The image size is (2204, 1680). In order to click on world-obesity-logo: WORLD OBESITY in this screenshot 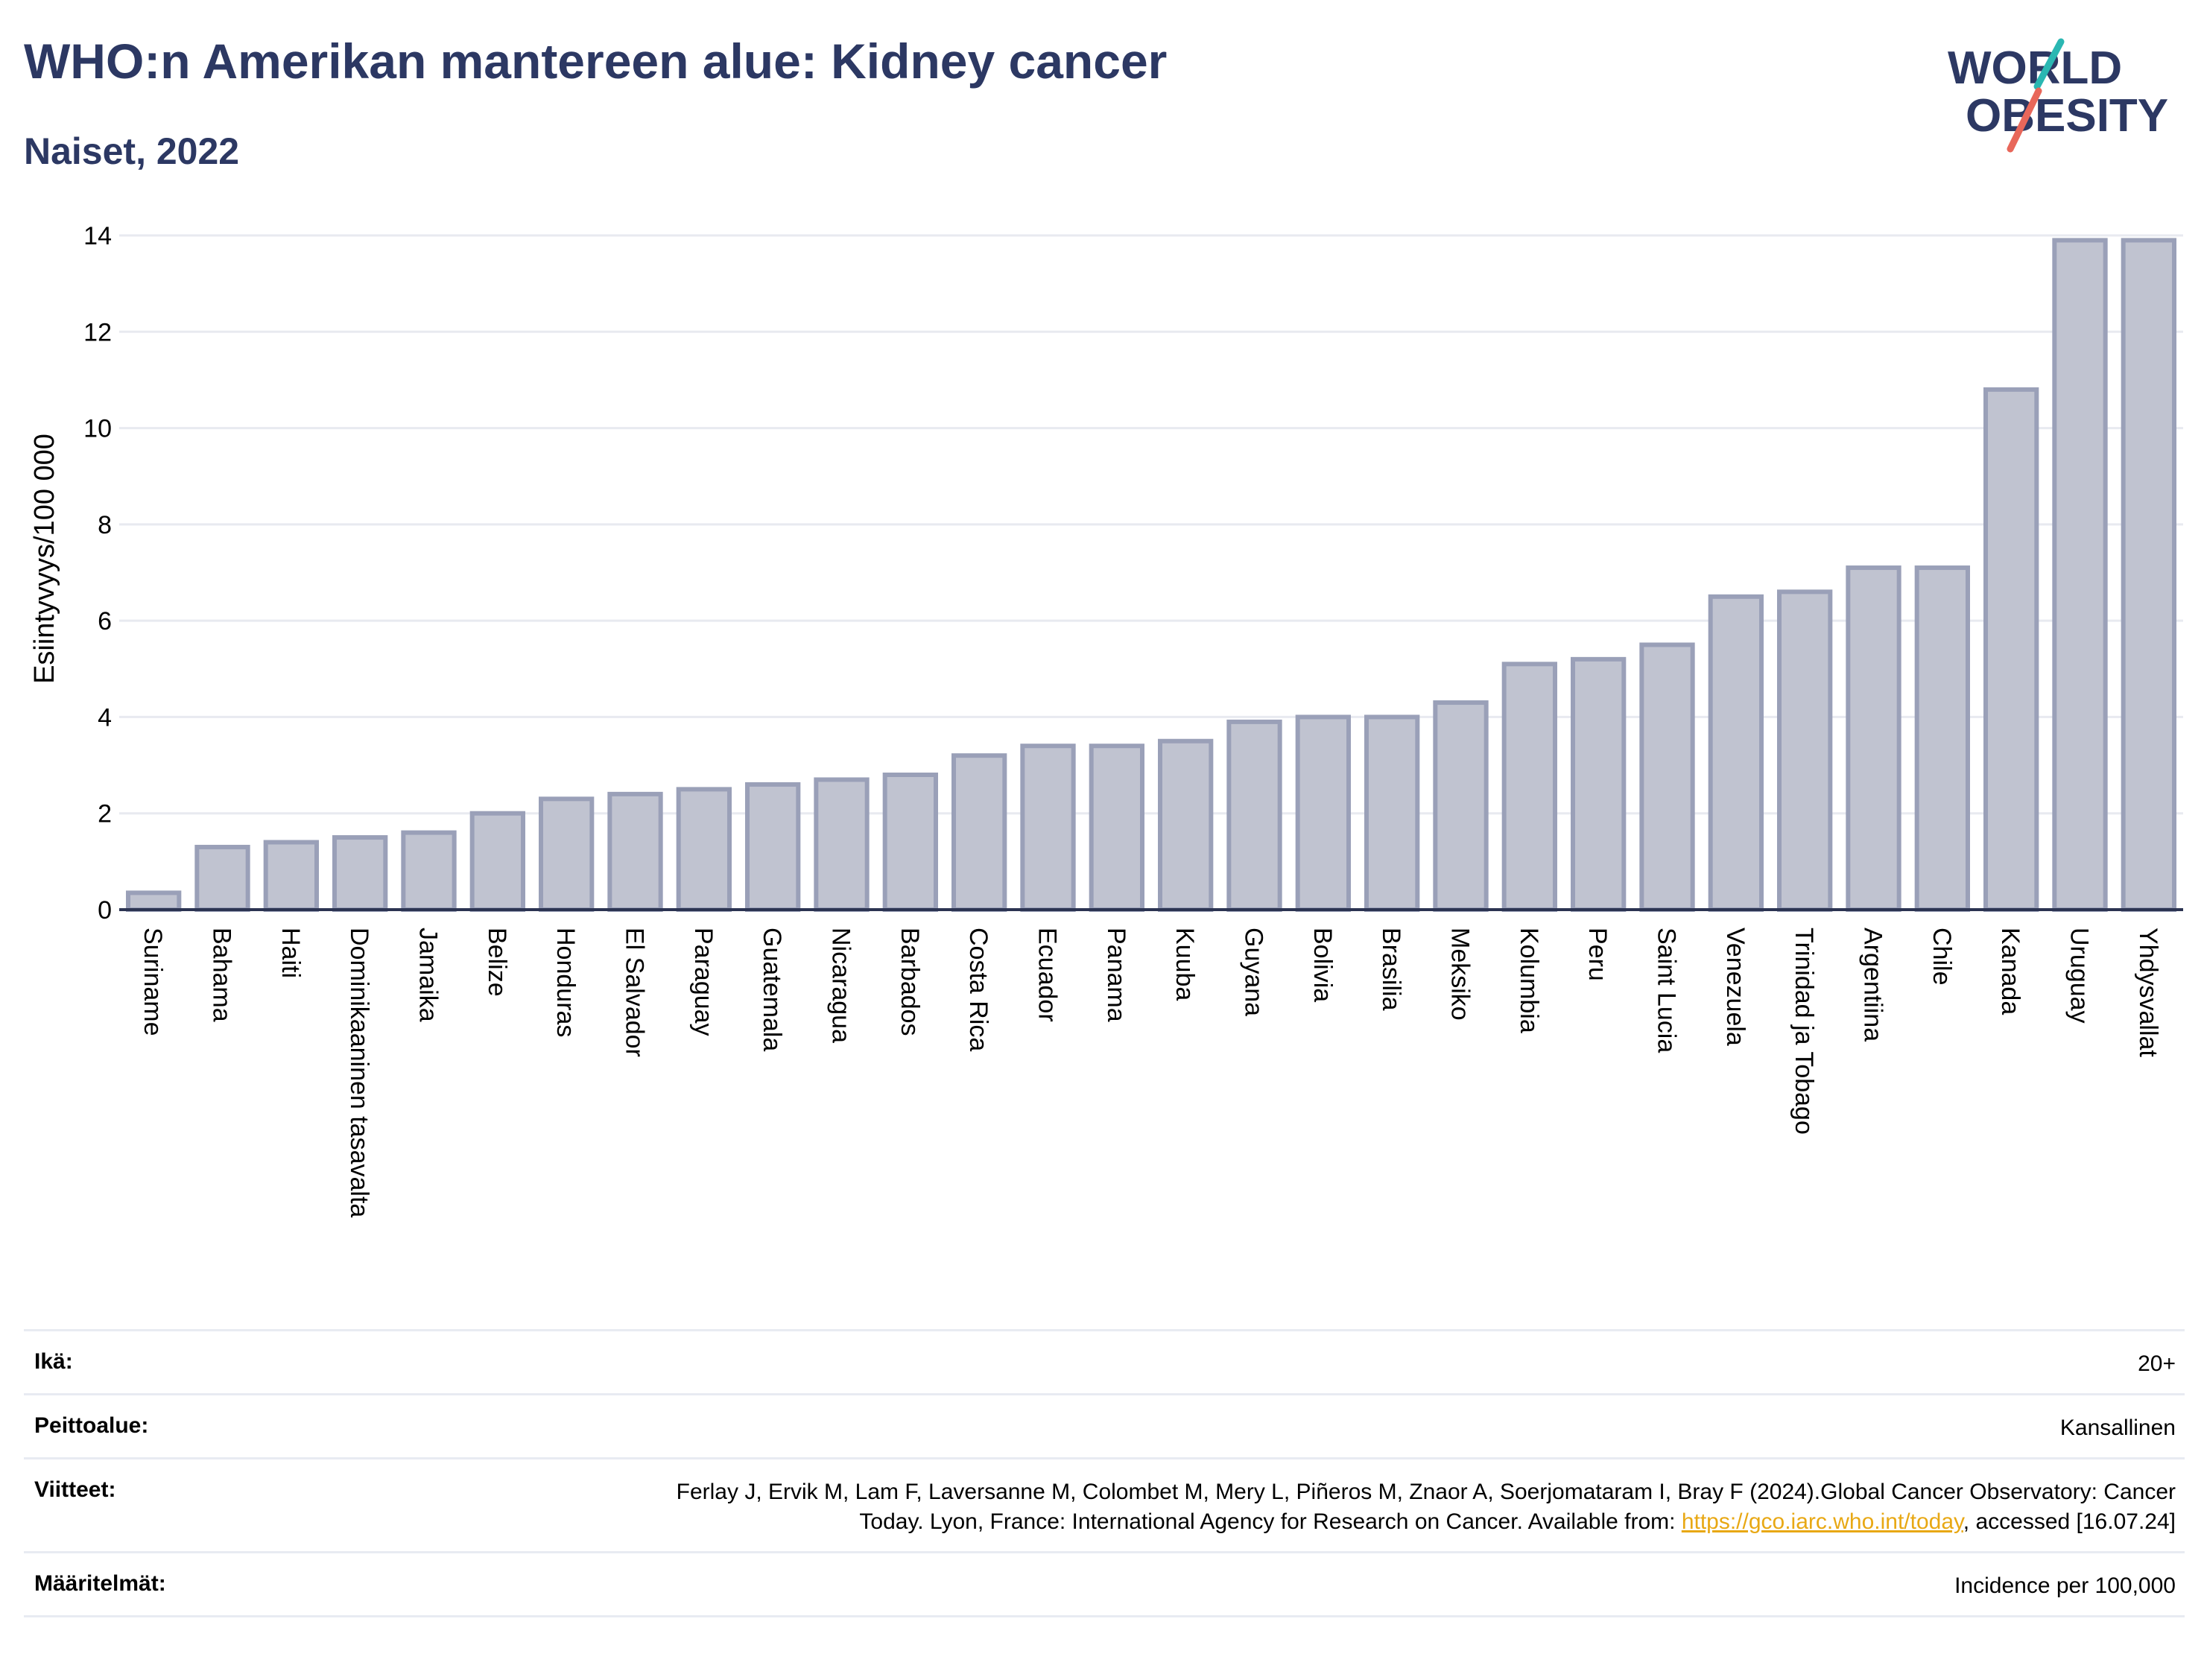, I will do `click(2058, 95)`.